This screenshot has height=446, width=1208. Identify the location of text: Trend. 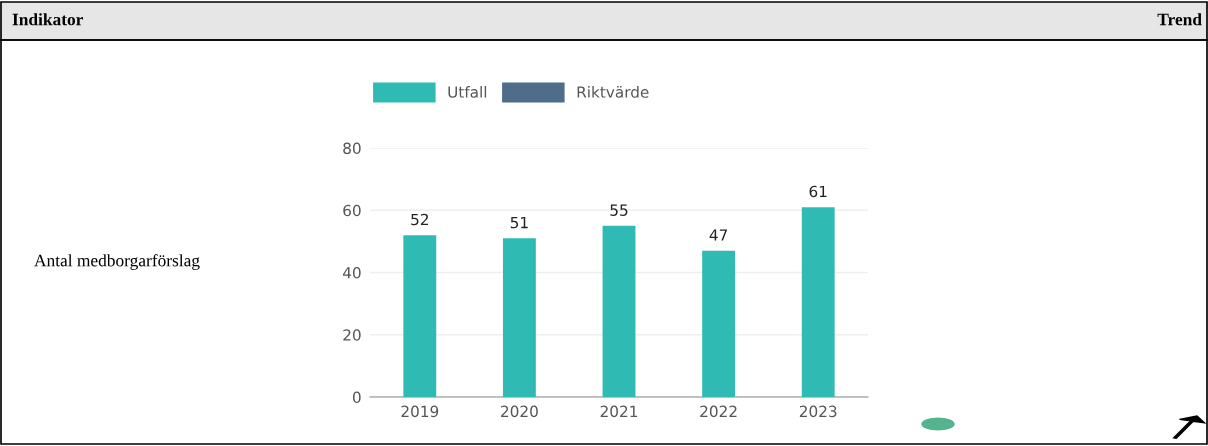
(1179, 19).